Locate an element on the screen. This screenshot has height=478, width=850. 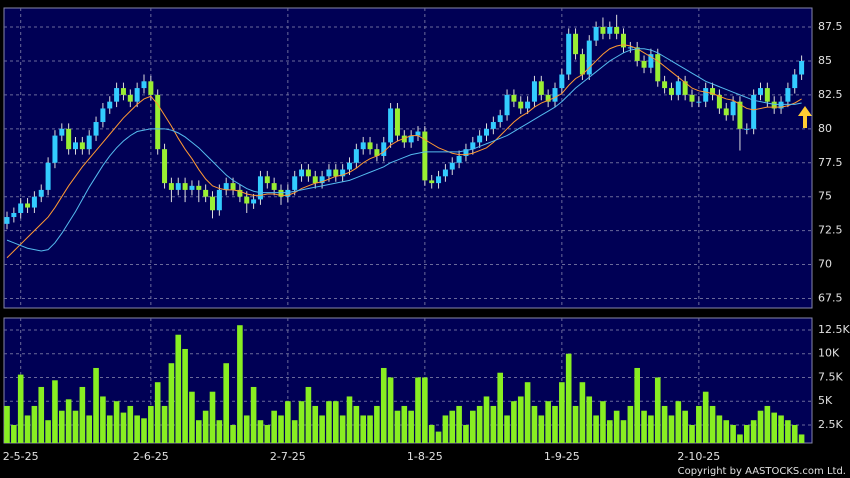
x-tick-label: 2-7-25 is located at coordinates (288, 456).